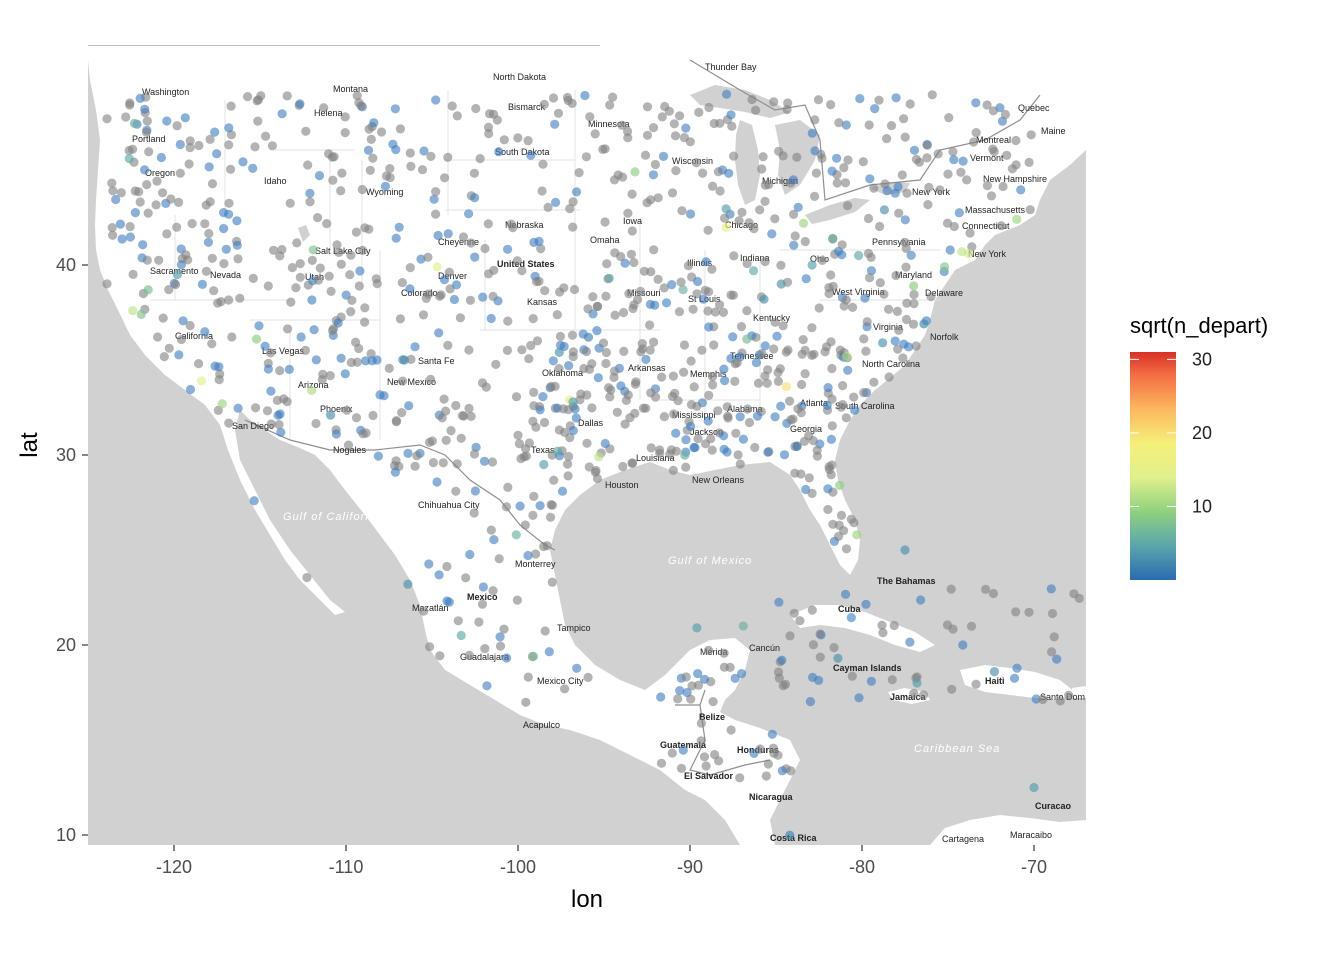 This screenshot has width=1344, height=960. I want to click on label-maryland: Maryland, so click(913, 275).